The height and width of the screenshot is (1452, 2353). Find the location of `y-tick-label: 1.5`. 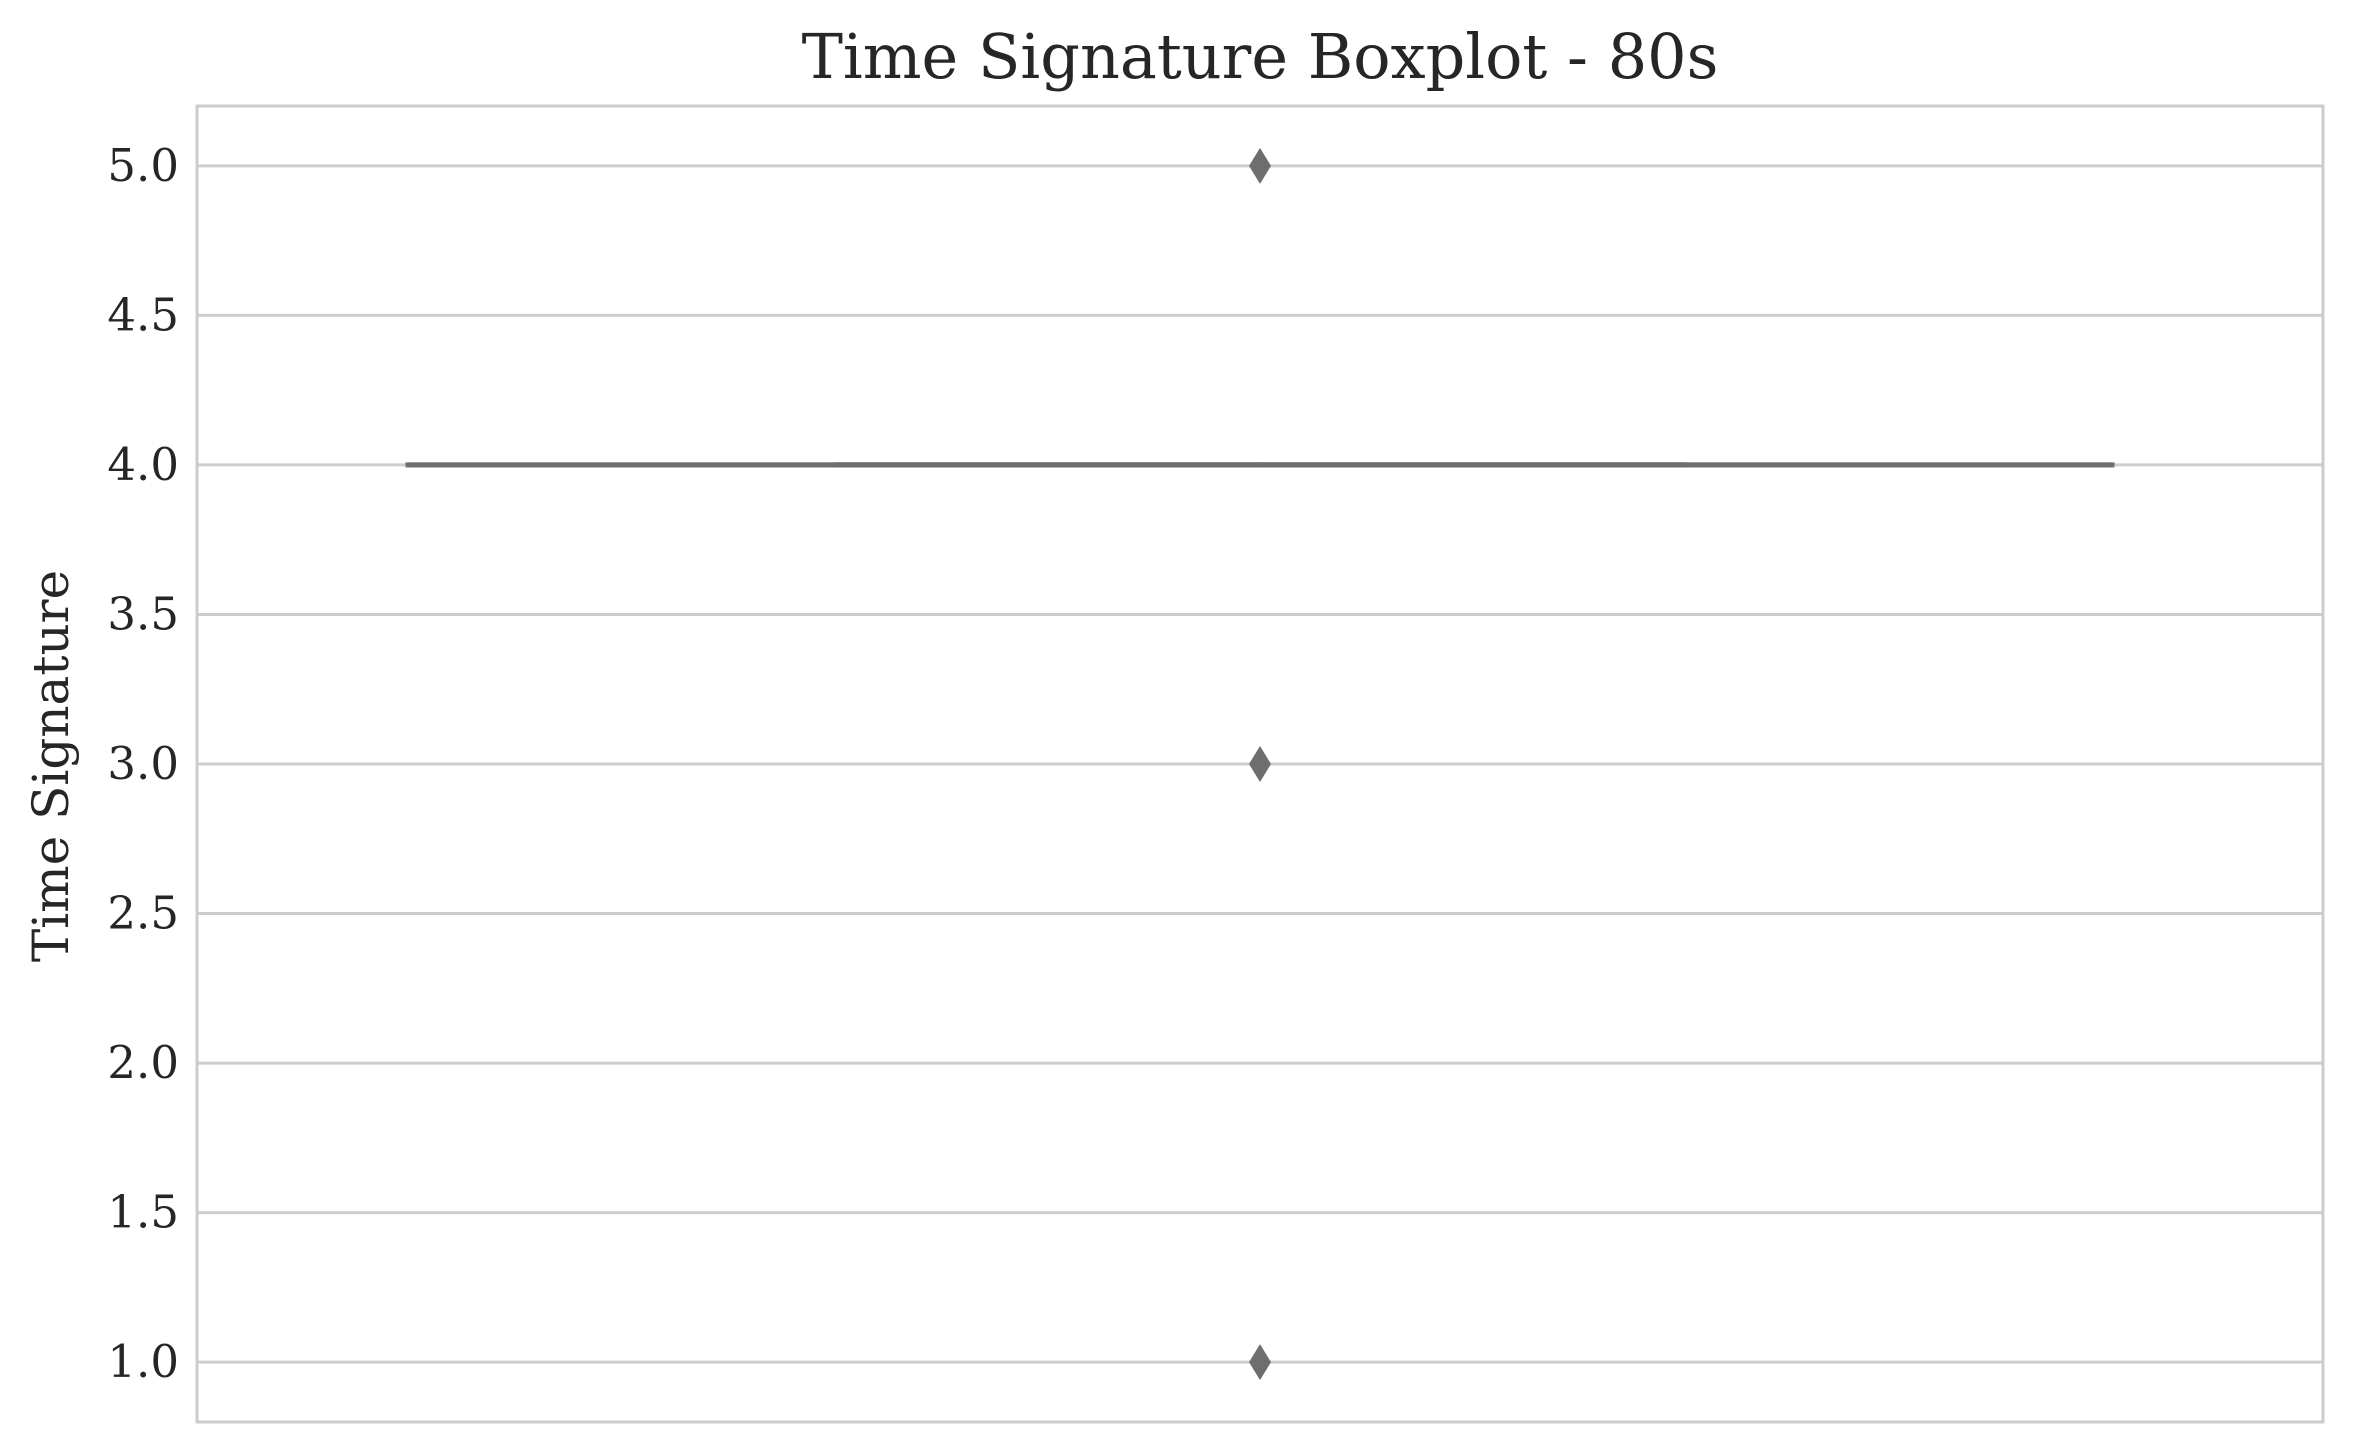

y-tick-label: 1.5 is located at coordinates (143, 1212).